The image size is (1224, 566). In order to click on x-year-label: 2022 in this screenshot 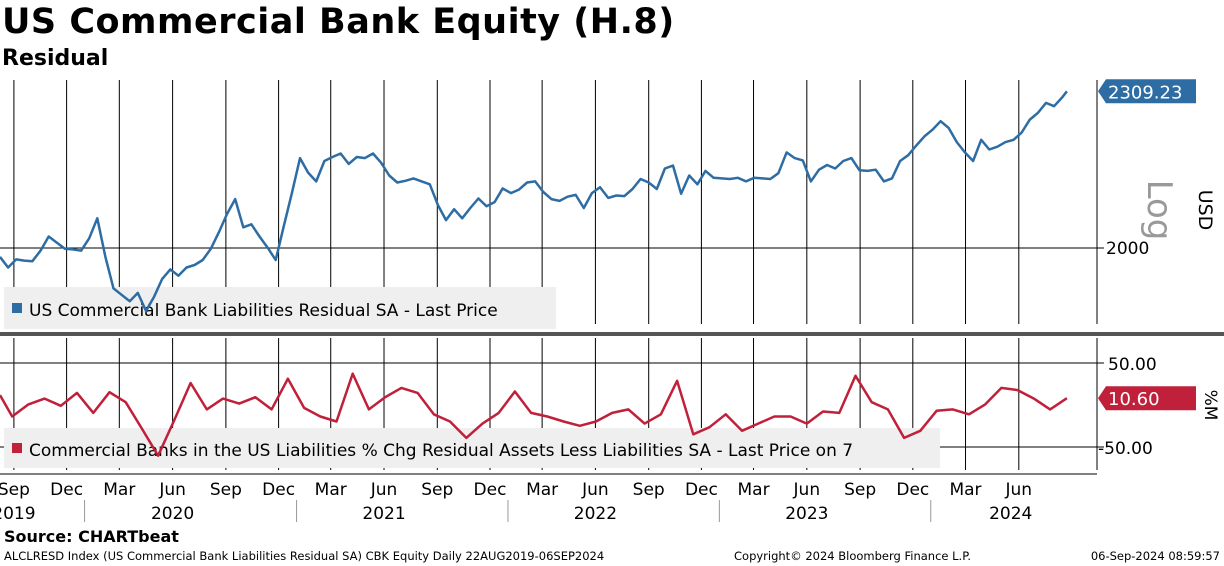, I will do `click(595, 514)`.